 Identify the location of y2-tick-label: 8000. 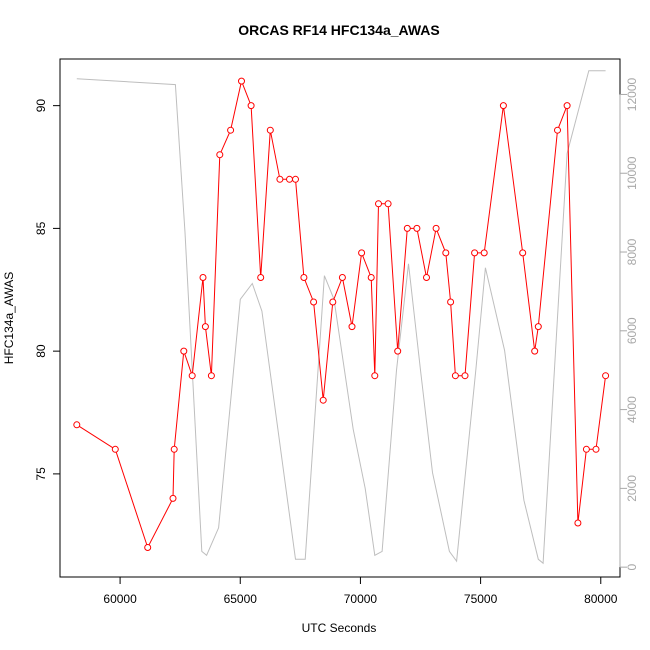
(632, 251).